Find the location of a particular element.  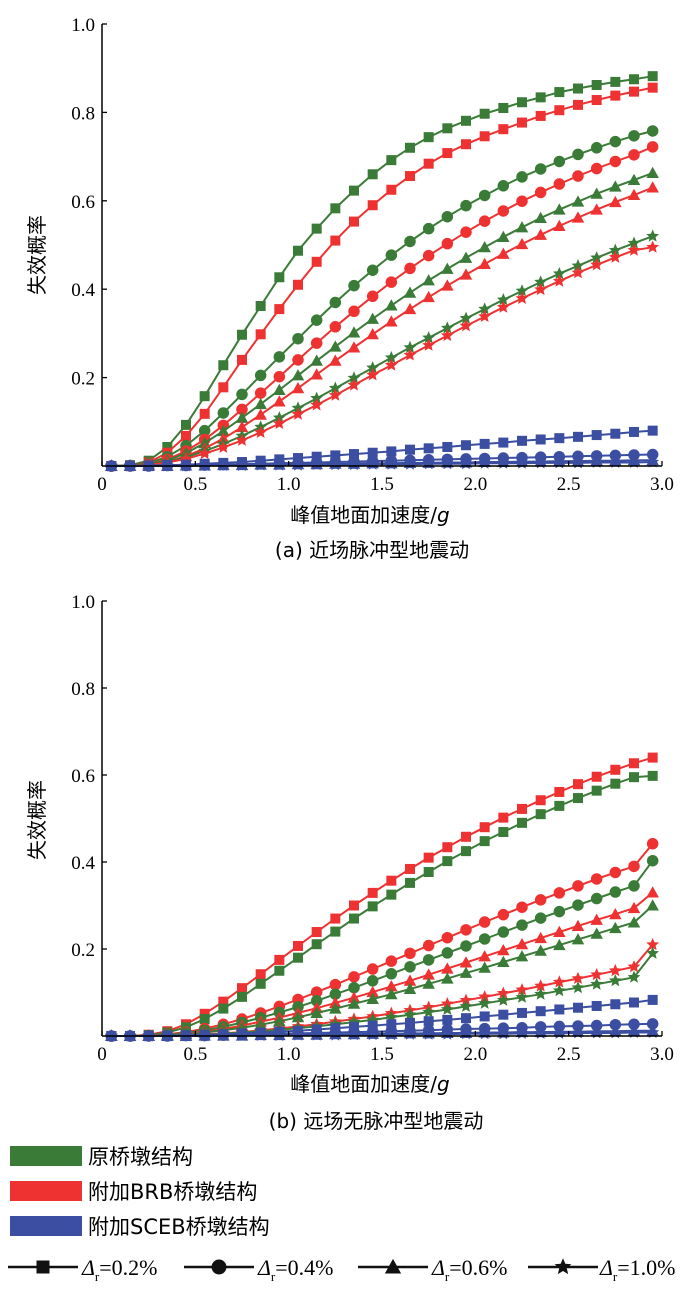

panel-a-x-tick-label: 1.0 is located at coordinates (289, 484).